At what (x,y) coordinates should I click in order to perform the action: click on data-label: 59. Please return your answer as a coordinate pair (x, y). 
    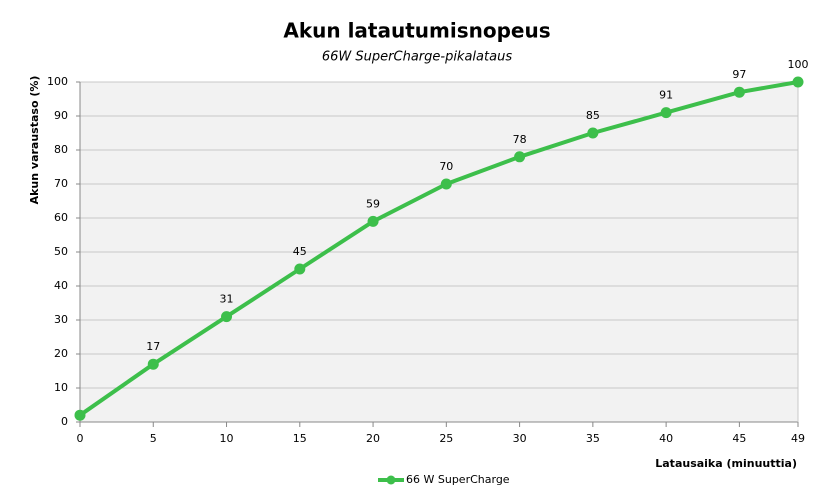
    Looking at the image, I should click on (373, 203).